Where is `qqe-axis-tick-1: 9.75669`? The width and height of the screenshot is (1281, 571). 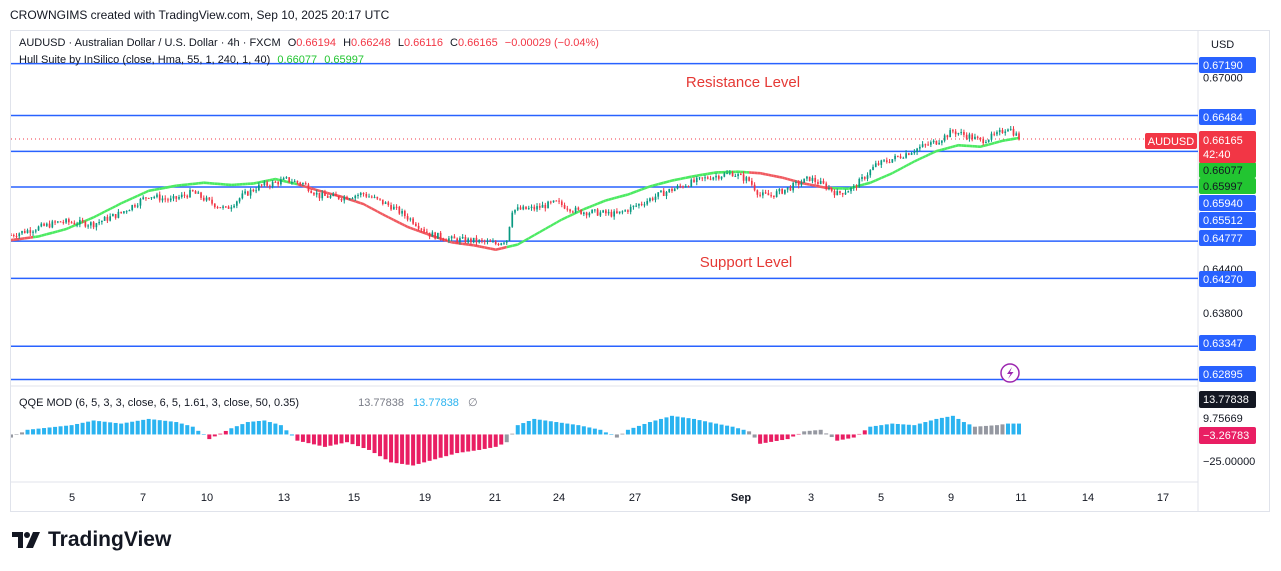 qqe-axis-tick-1: 9.75669 is located at coordinates (1223, 419).